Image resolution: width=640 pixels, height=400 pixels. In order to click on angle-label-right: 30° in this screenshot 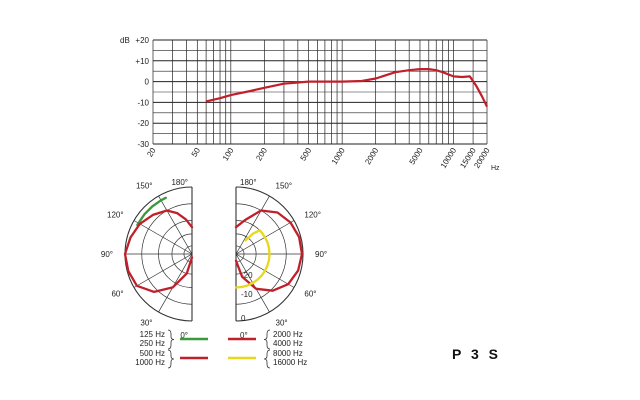, I will do `click(282, 322)`.